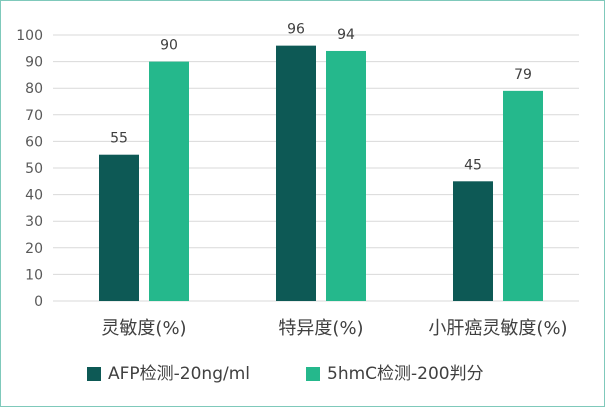 The width and height of the screenshot is (605, 407). I want to click on y-tick-label: 0, so click(38, 302).